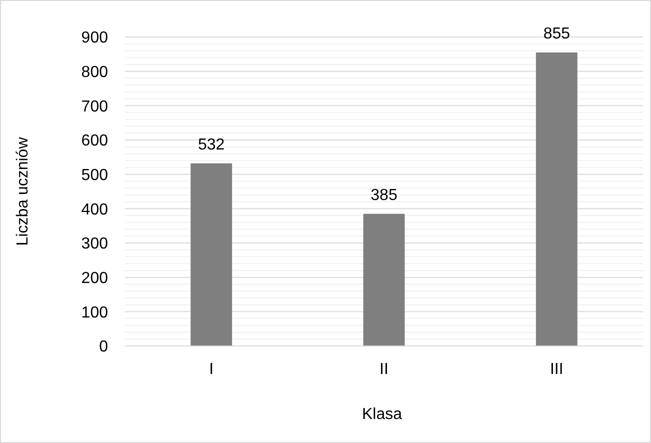  I want to click on y-tick-label: 400, so click(94, 209).